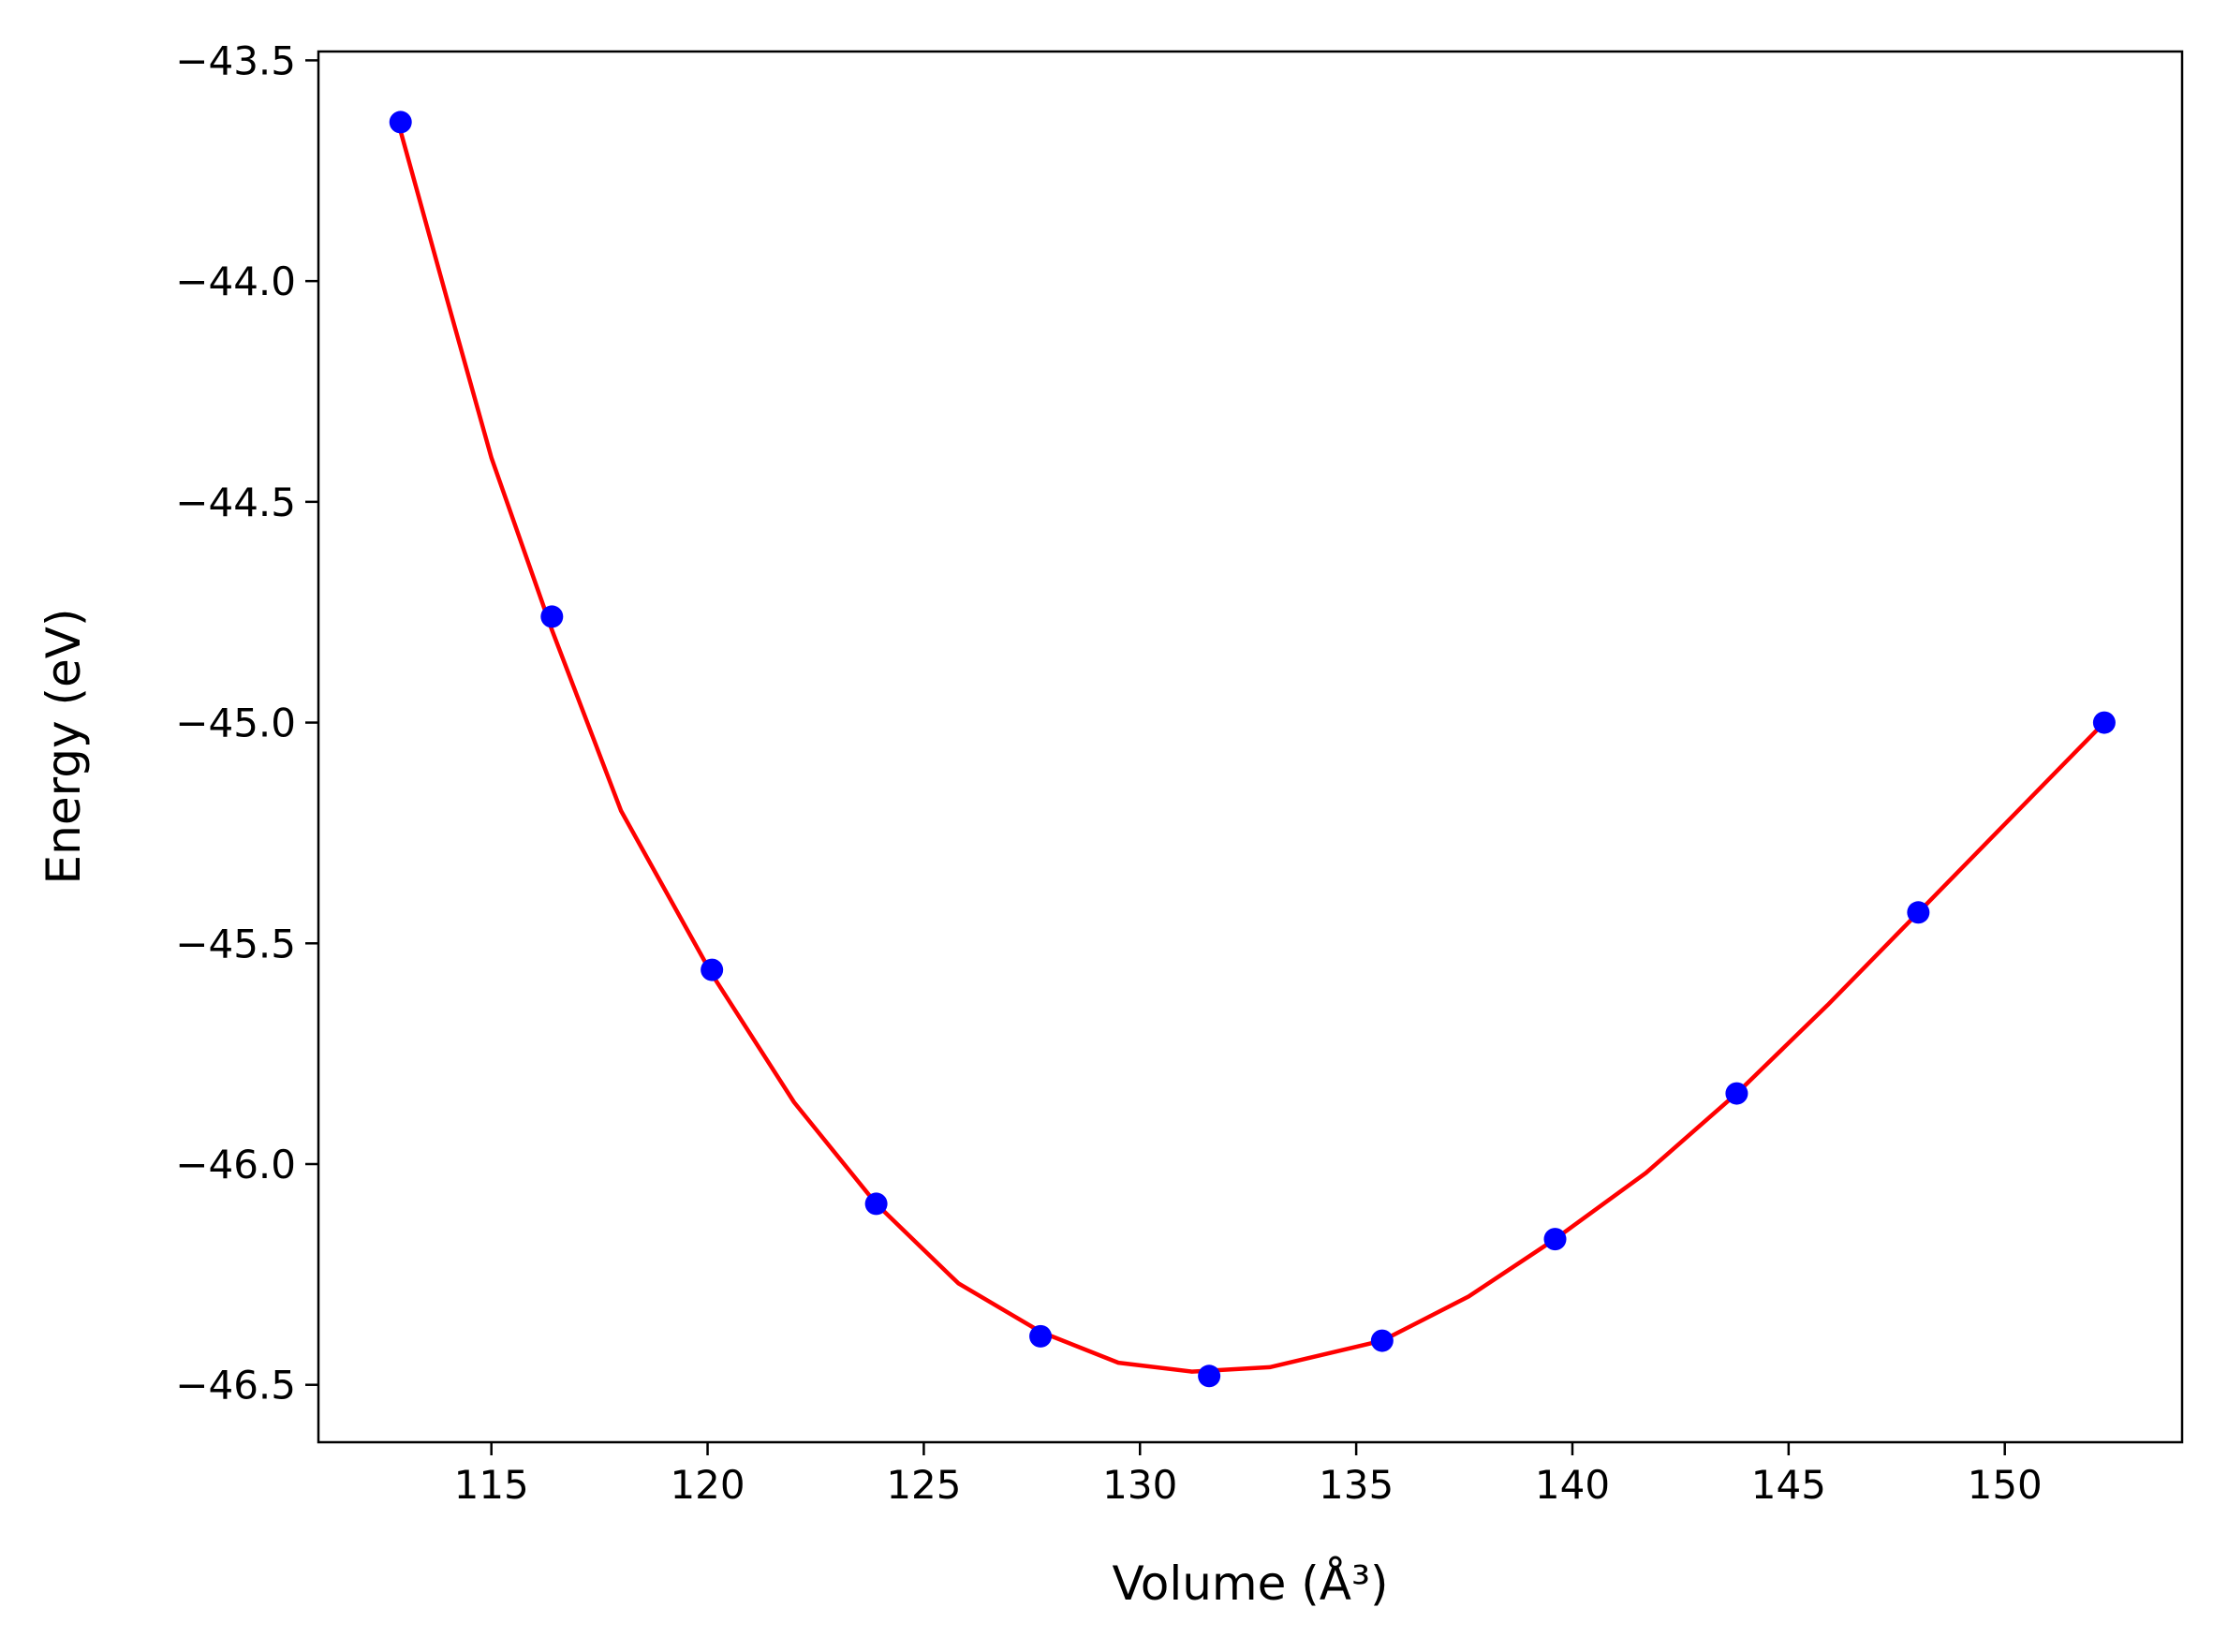  I want to click on x-tick-label: 130, so click(1139, 1485).